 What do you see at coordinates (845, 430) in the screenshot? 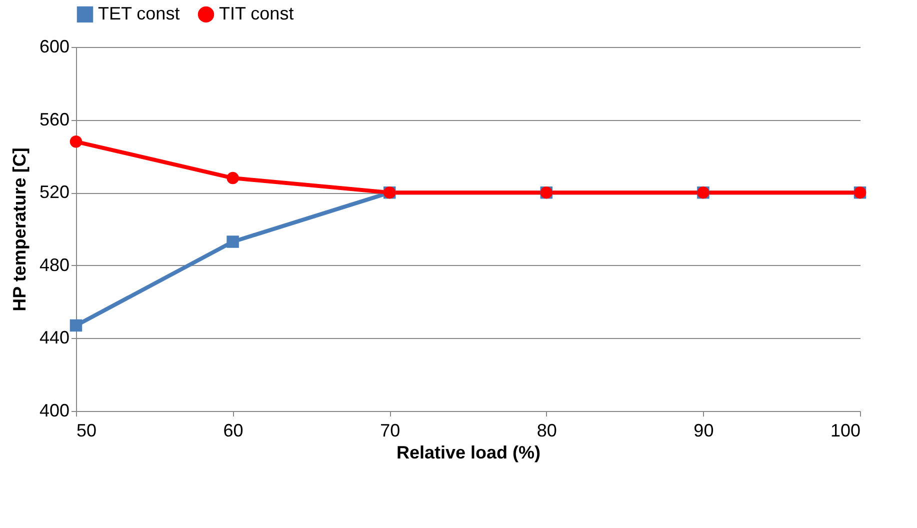
I see `x-tick-label: 100` at bounding box center [845, 430].